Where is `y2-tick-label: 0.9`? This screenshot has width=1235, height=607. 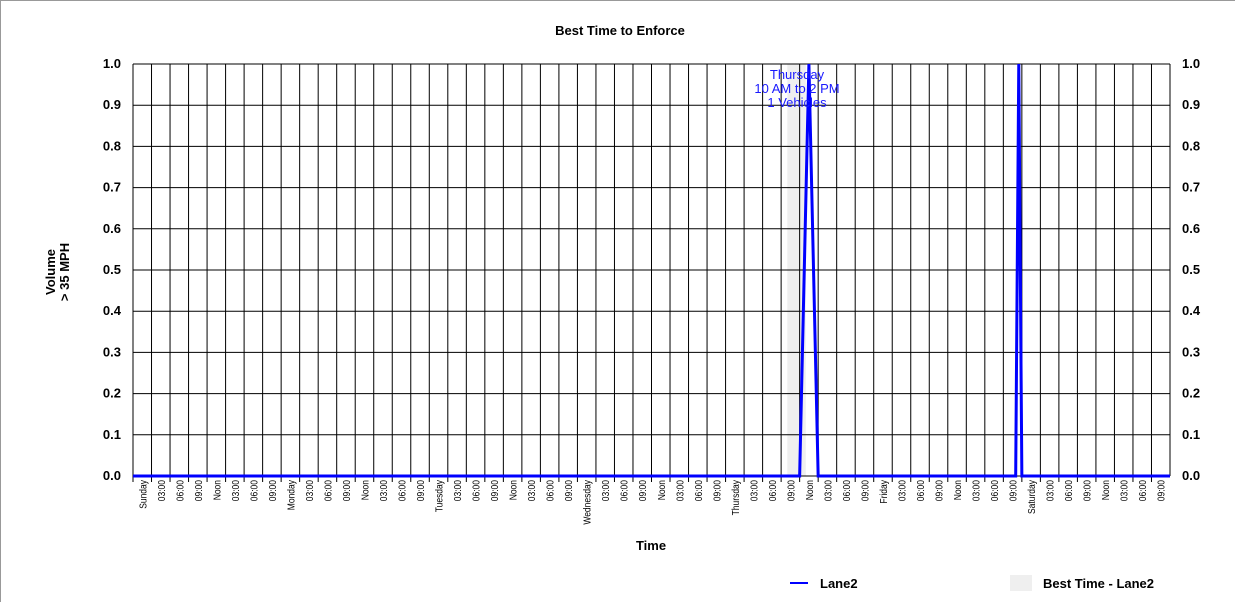 y2-tick-label: 0.9 is located at coordinates (1191, 104).